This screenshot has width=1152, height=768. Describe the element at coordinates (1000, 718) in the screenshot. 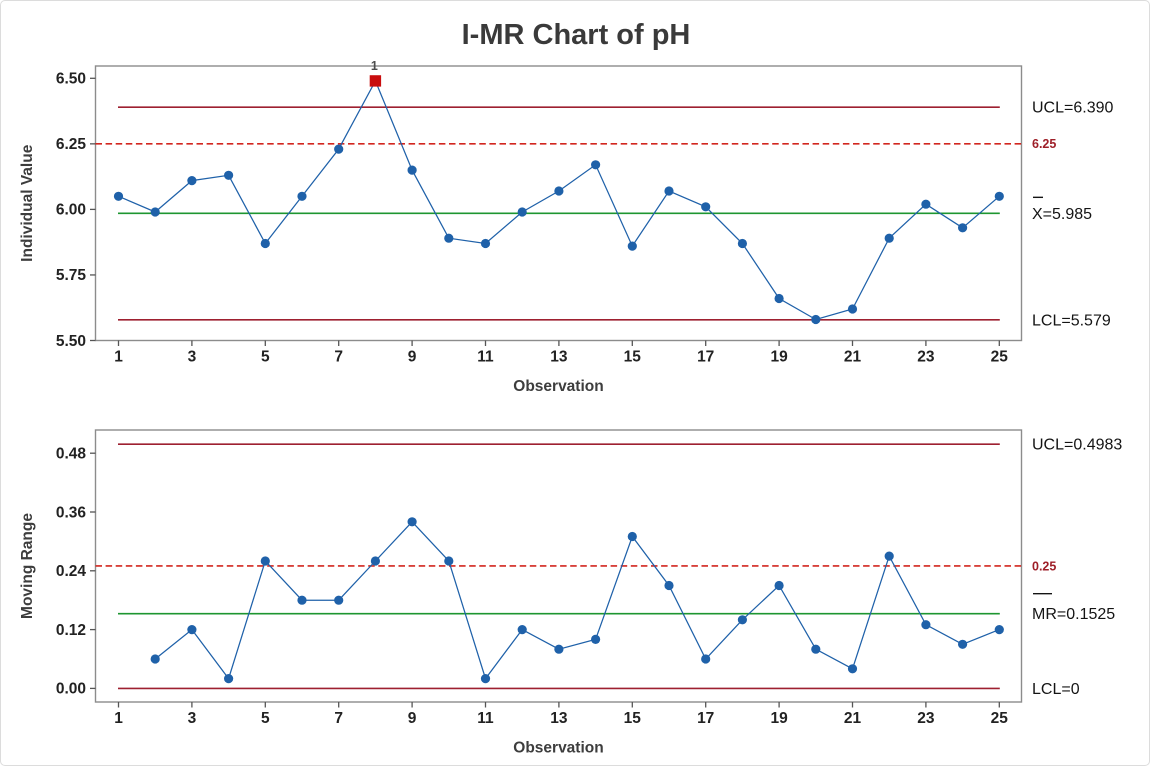

I see `moving-range-chart-xtick-label: 25` at that location.